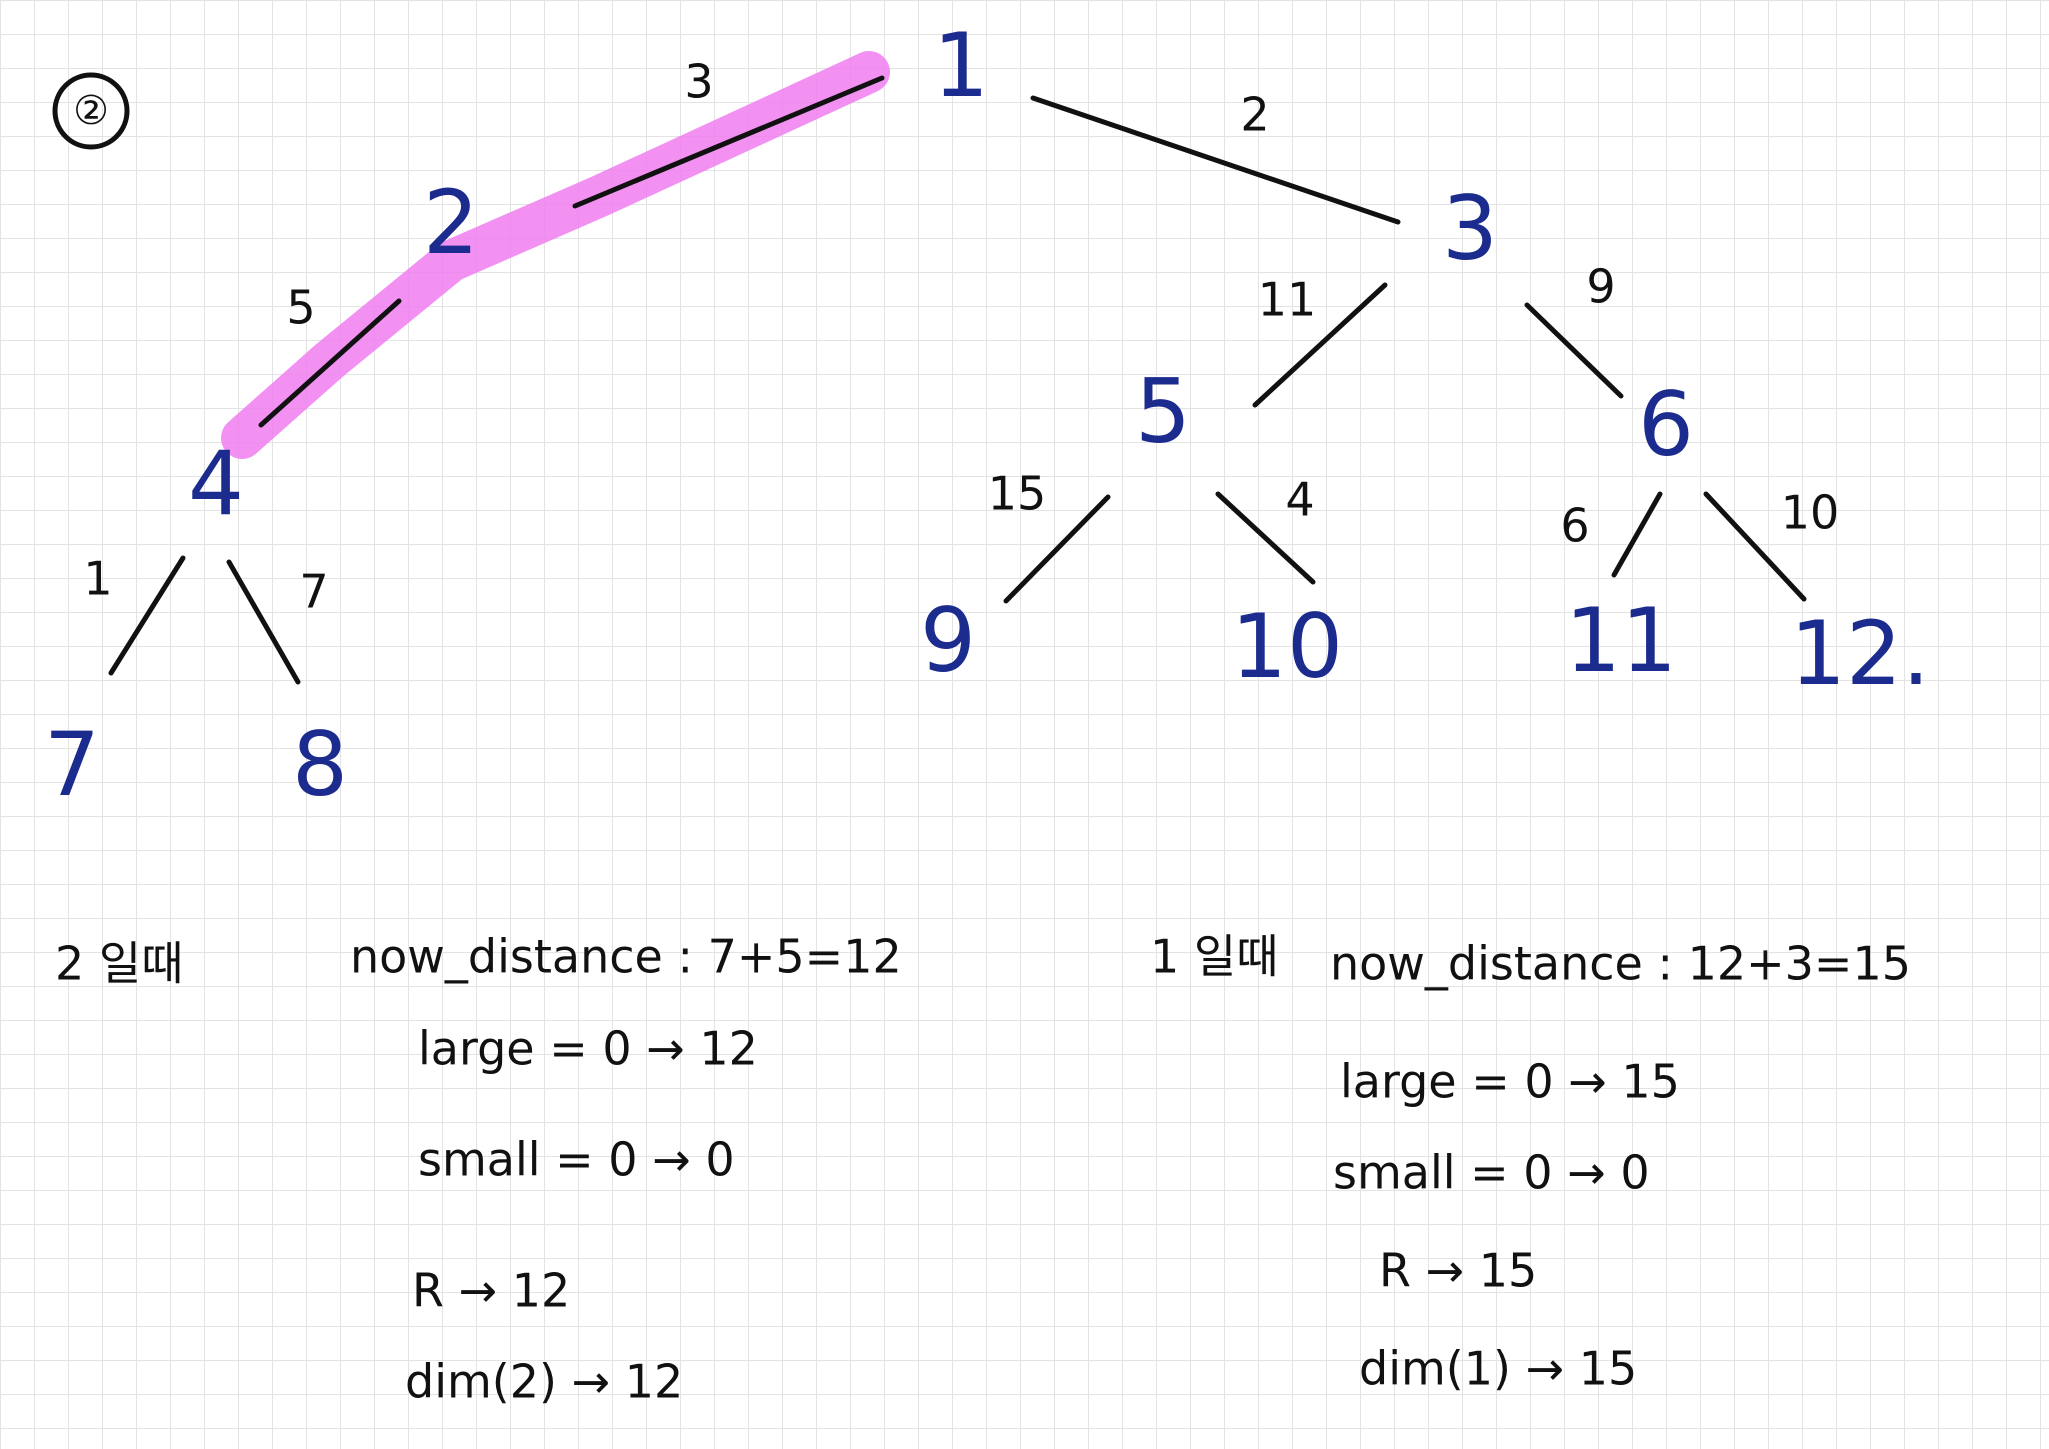 Image resolution: width=2049 pixels, height=1449 pixels. Describe the element at coordinates (1621, 640) in the screenshot. I see `node: 11` at that location.